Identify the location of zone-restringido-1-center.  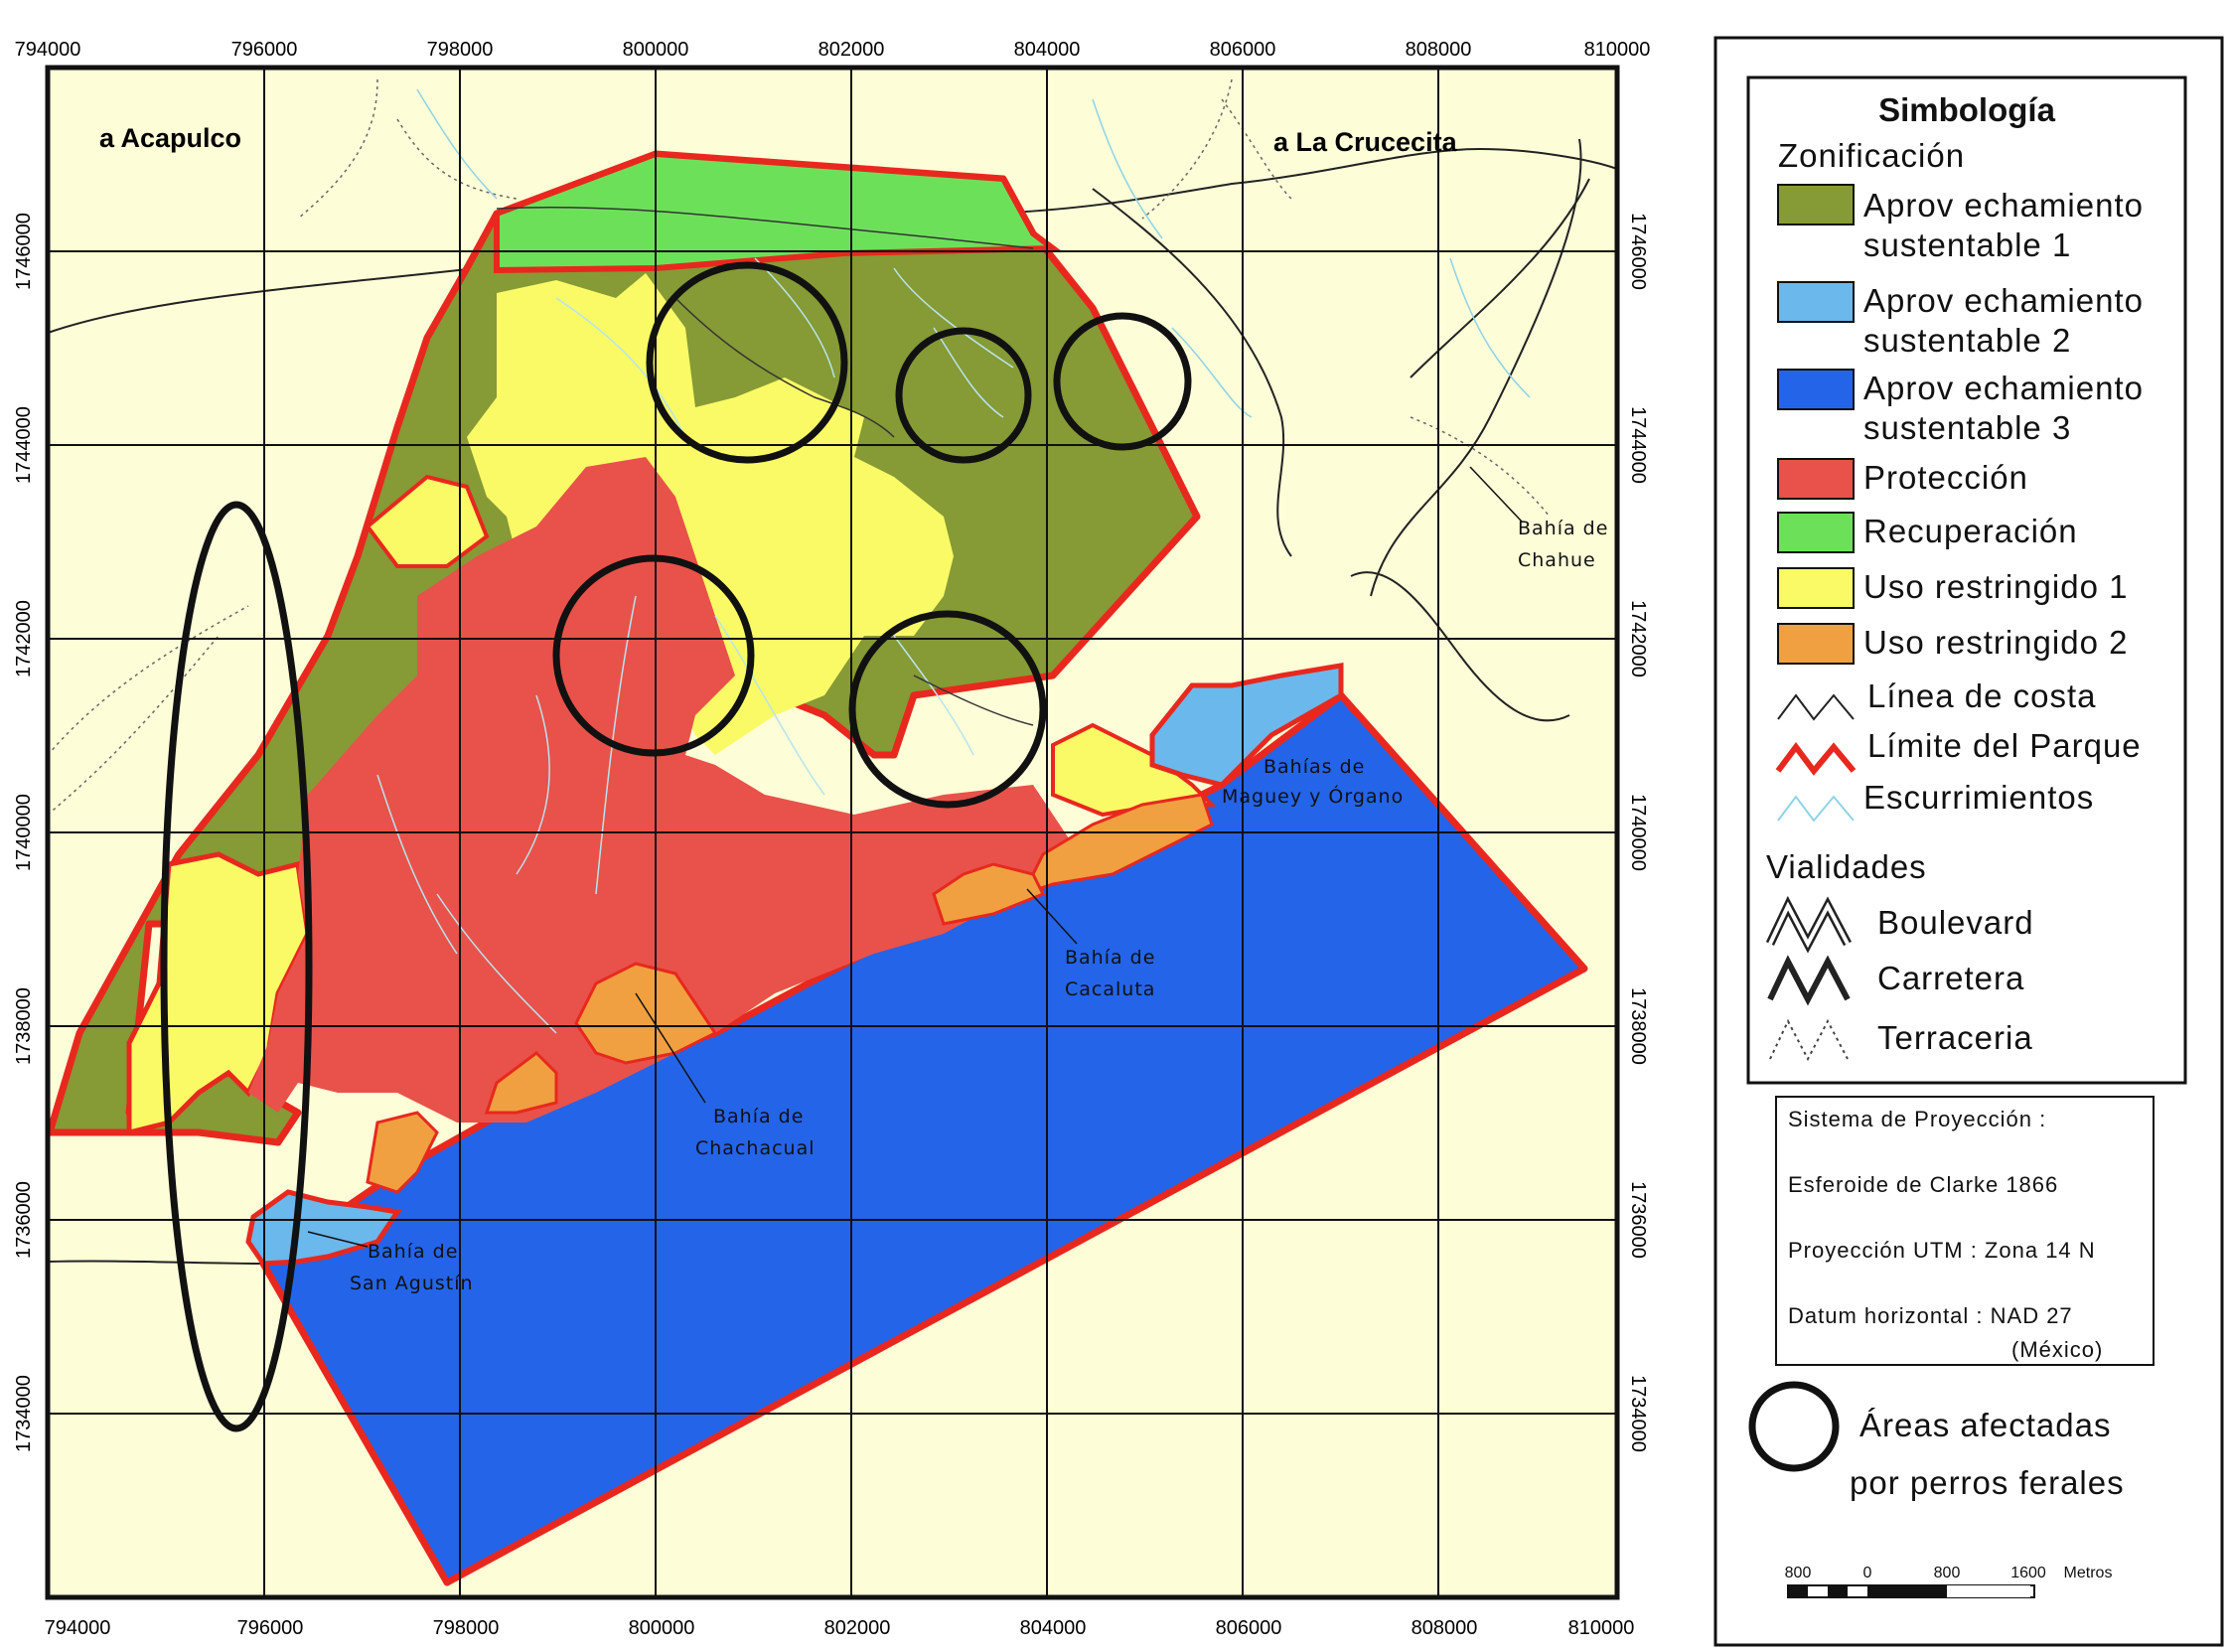
(710, 514).